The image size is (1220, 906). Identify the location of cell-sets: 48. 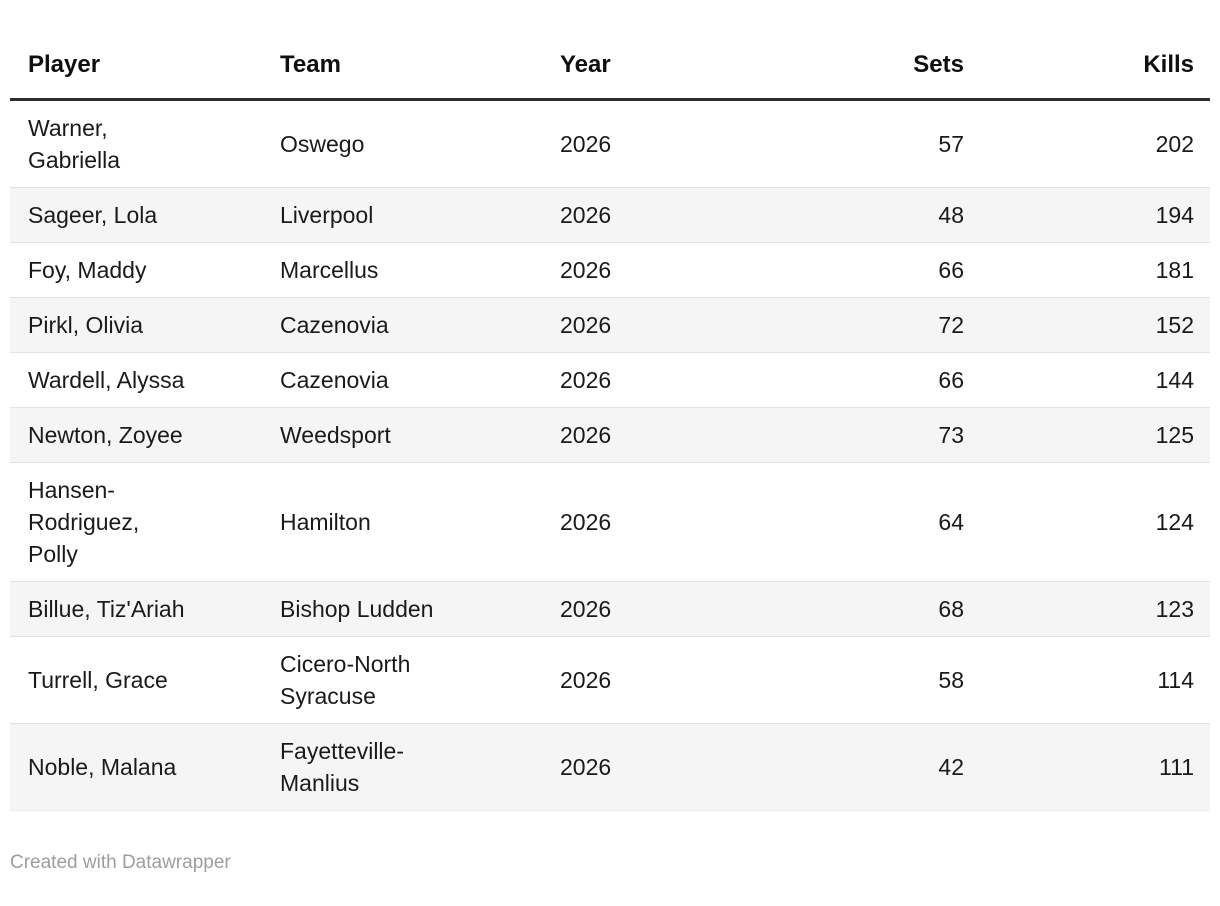
(870, 215).